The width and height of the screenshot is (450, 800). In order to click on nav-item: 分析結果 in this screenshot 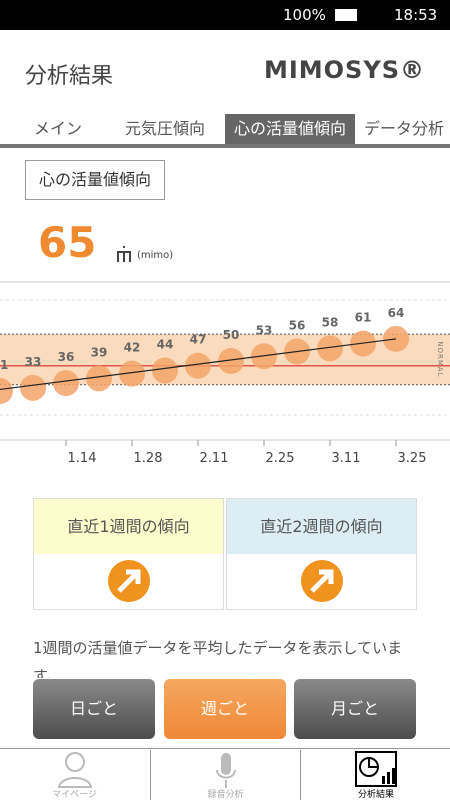, I will do `click(375, 775)`.